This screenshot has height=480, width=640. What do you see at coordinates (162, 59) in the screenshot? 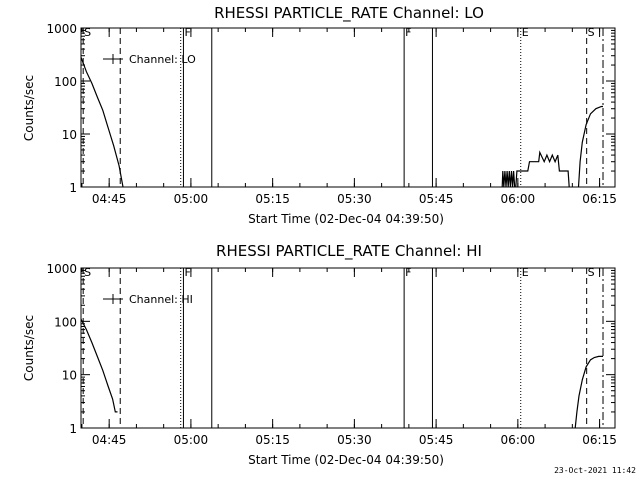
I see `legend-label-lo: Channel: LO` at bounding box center [162, 59].